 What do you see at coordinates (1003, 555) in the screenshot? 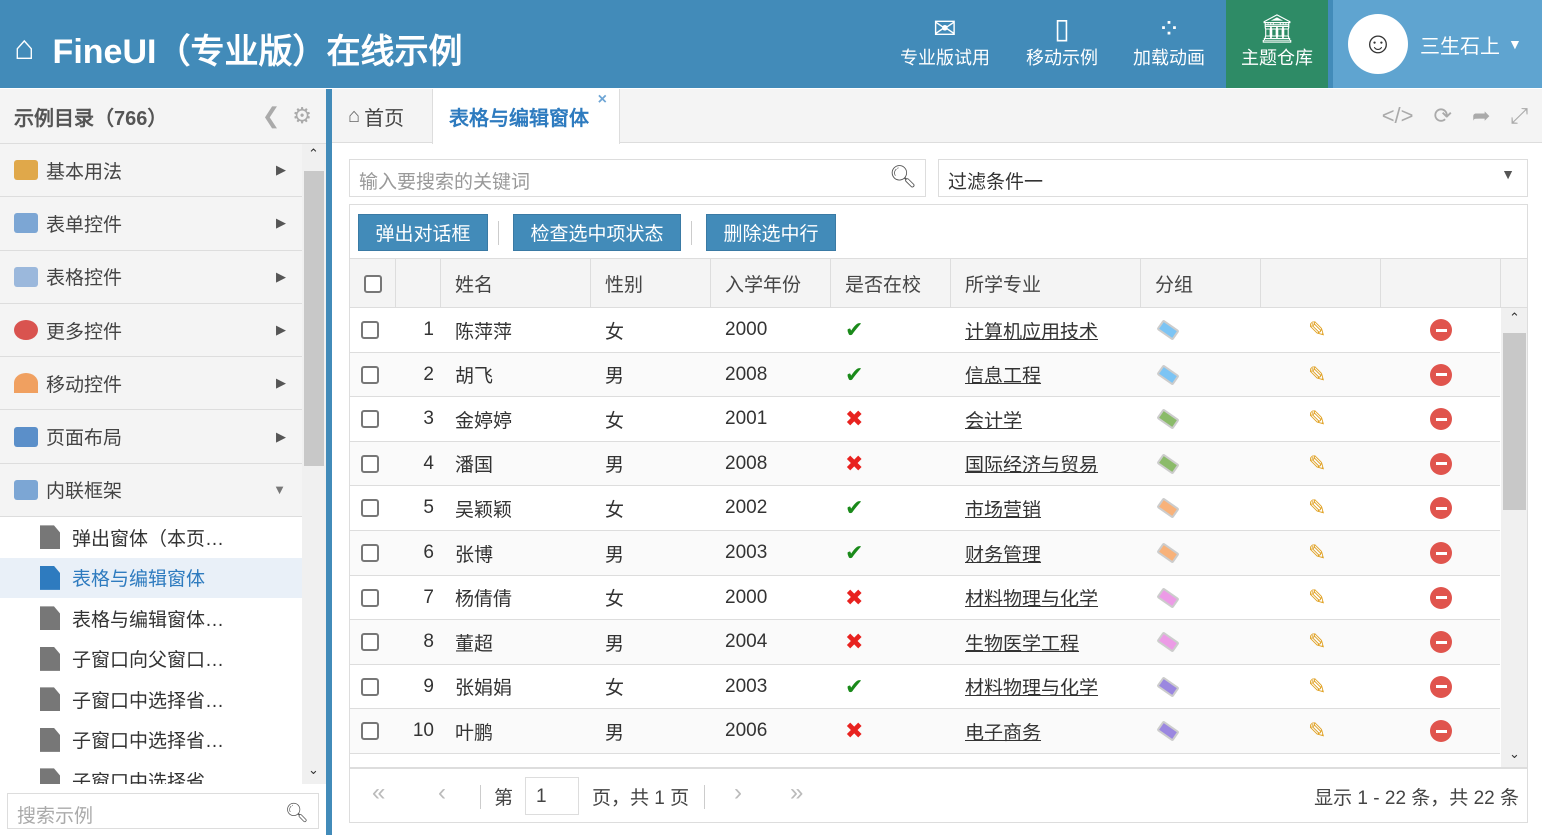
I see `cell-major-link: 财务管理` at bounding box center [1003, 555].